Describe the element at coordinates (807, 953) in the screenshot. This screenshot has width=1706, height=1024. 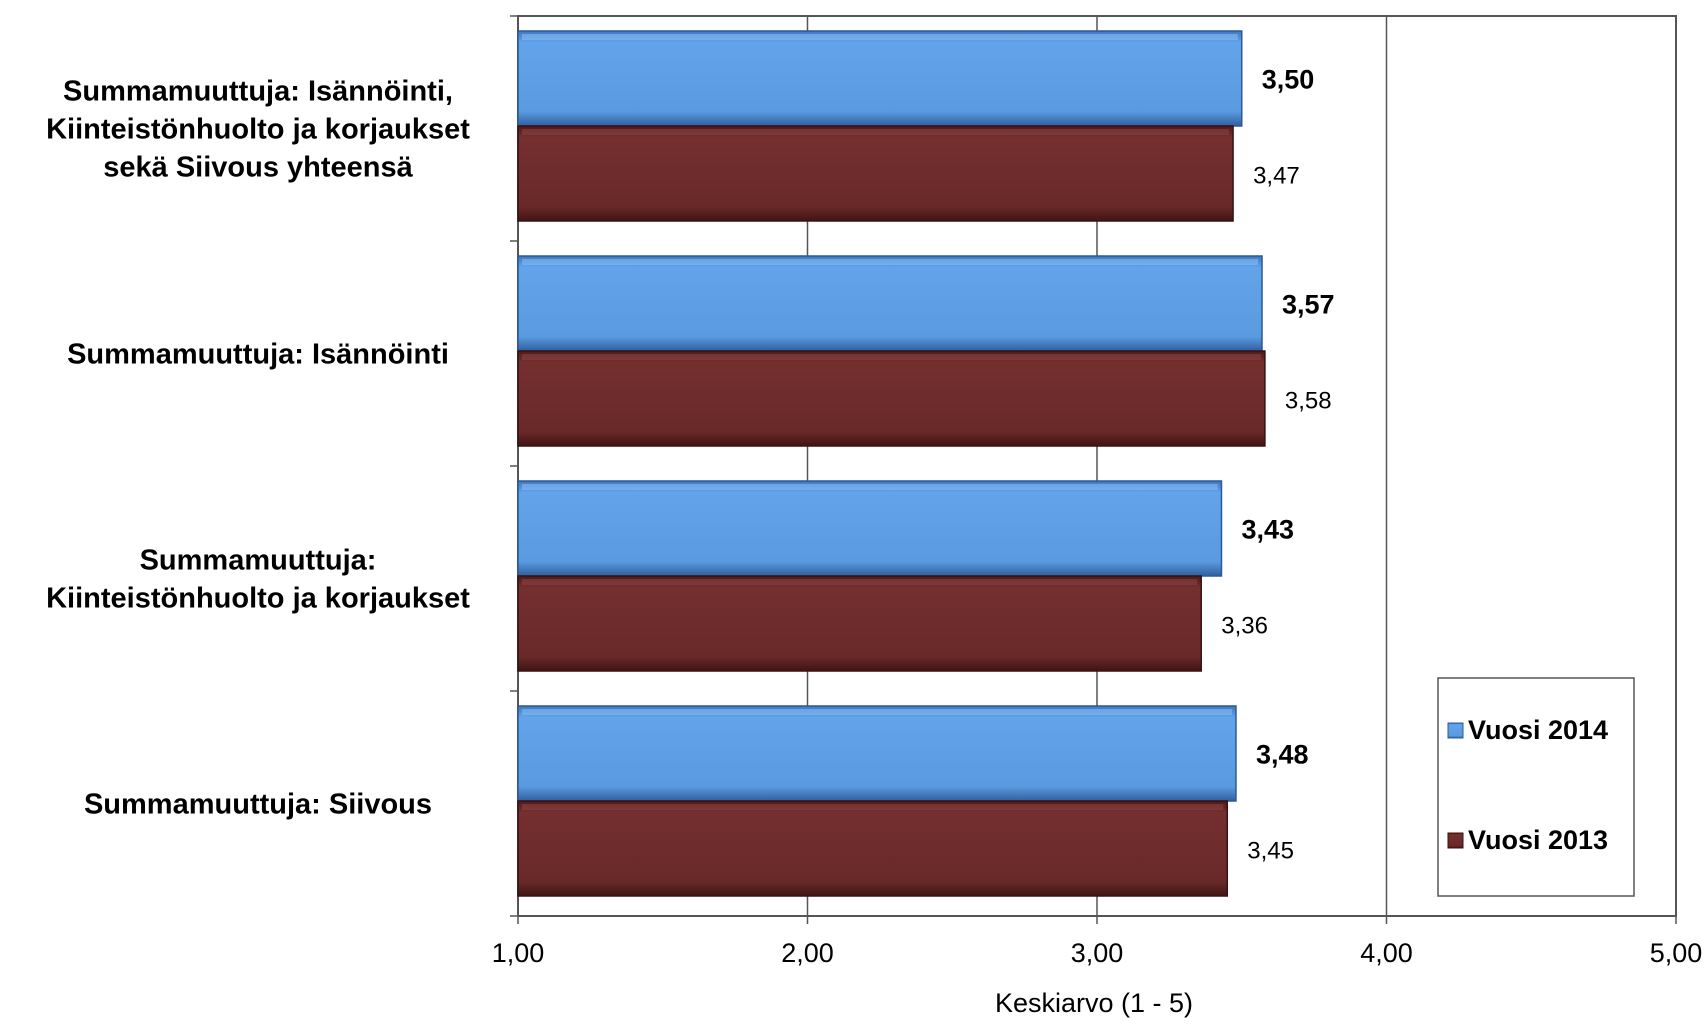
I see `x-tick-label: 2,00` at that location.